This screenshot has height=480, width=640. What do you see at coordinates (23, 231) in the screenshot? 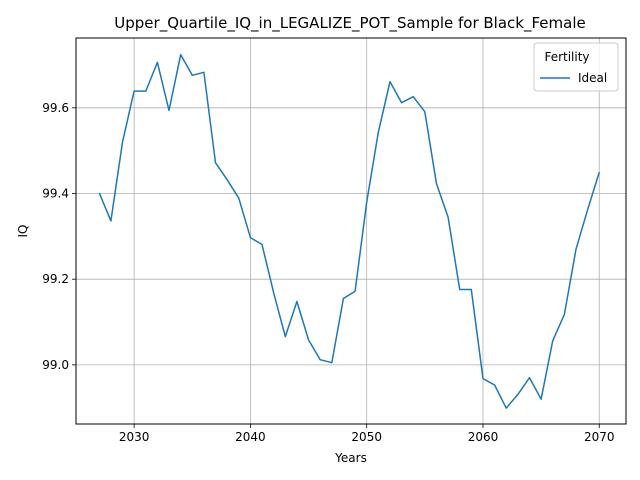
I see `y-axis-label: IQ` at bounding box center [23, 231].